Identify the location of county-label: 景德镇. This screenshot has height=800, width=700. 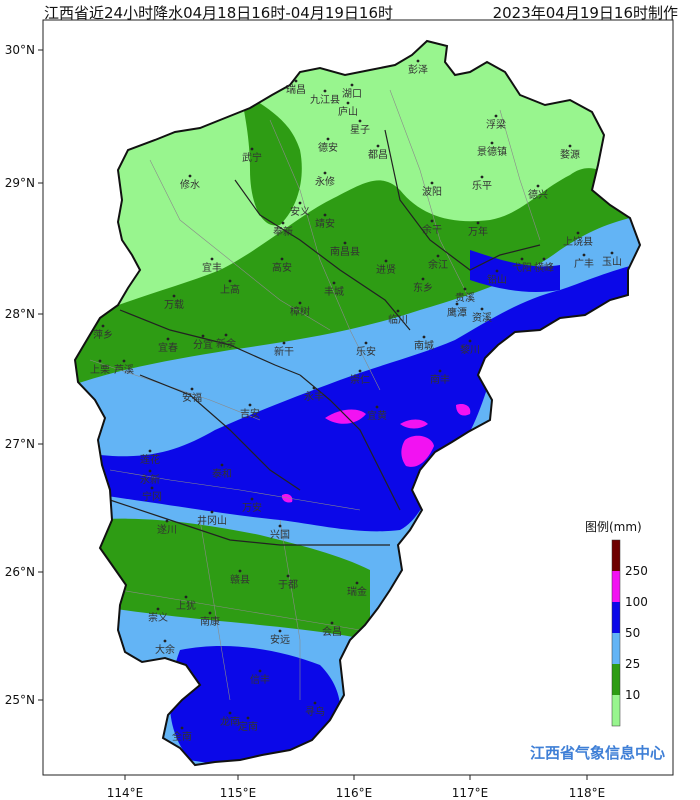
(492, 151).